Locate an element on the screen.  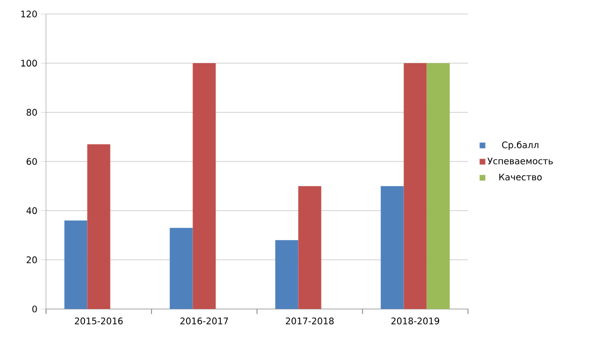
x-tick-label: 2016-2017 is located at coordinates (204, 321).